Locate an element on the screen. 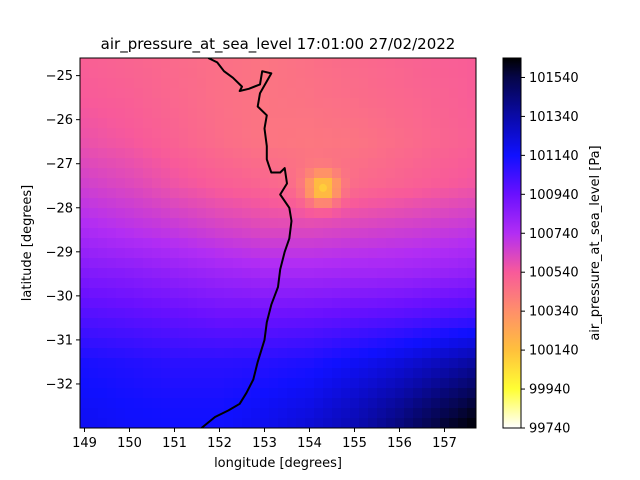  x-tick-label: 150 is located at coordinates (129, 443).